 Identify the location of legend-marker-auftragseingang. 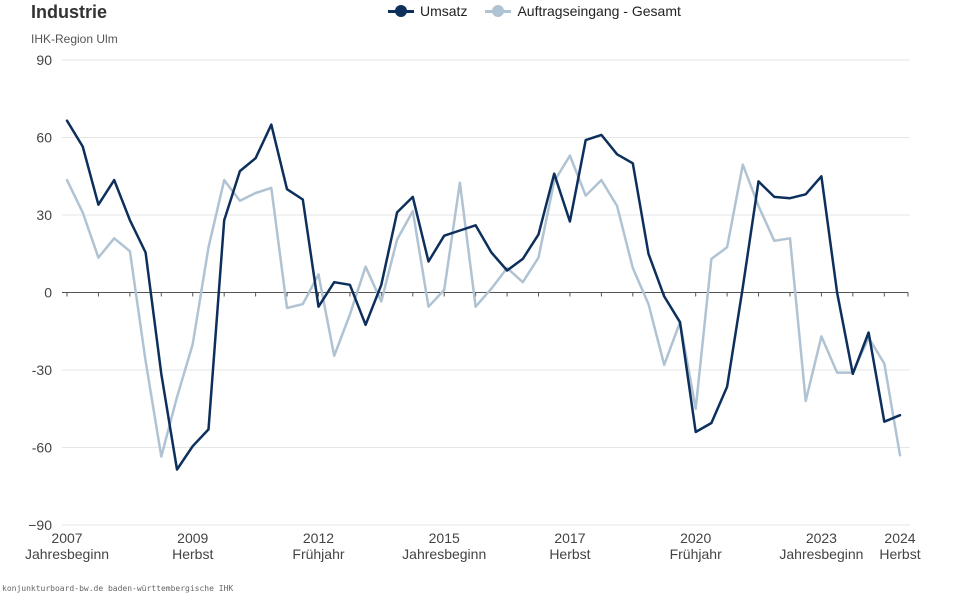
(498, 11).